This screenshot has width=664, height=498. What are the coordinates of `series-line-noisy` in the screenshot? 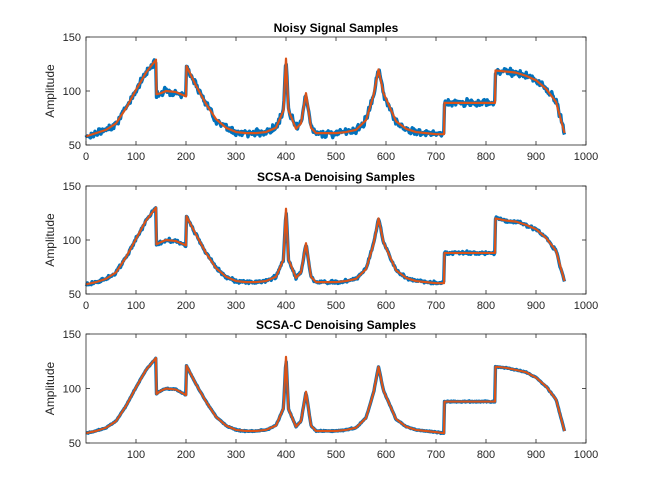 It's located at (325, 99).